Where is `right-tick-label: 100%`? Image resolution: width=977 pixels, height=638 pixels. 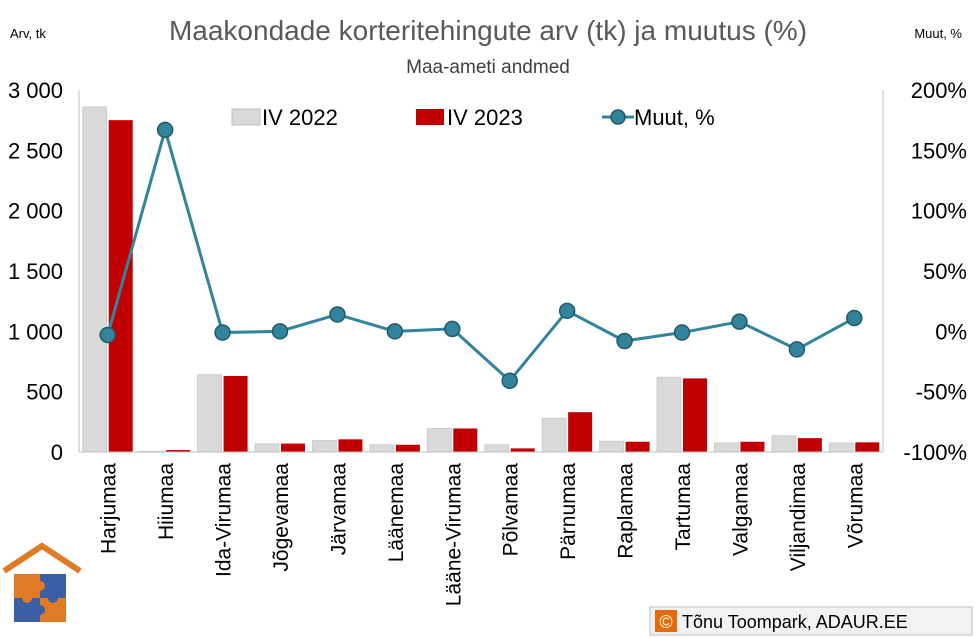
right-tick-label: 100% is located at coordinates (939, 211).